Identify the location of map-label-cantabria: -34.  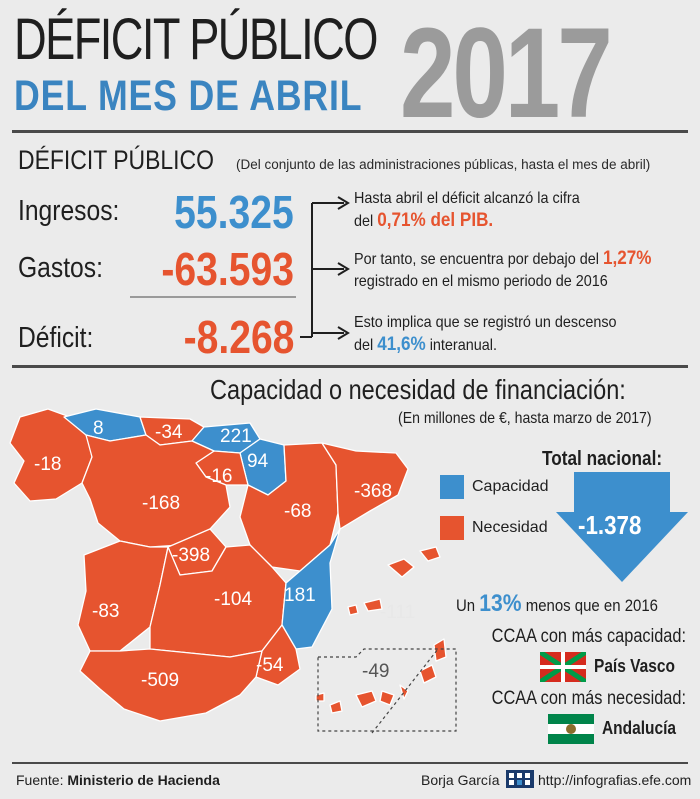
(169, 432).